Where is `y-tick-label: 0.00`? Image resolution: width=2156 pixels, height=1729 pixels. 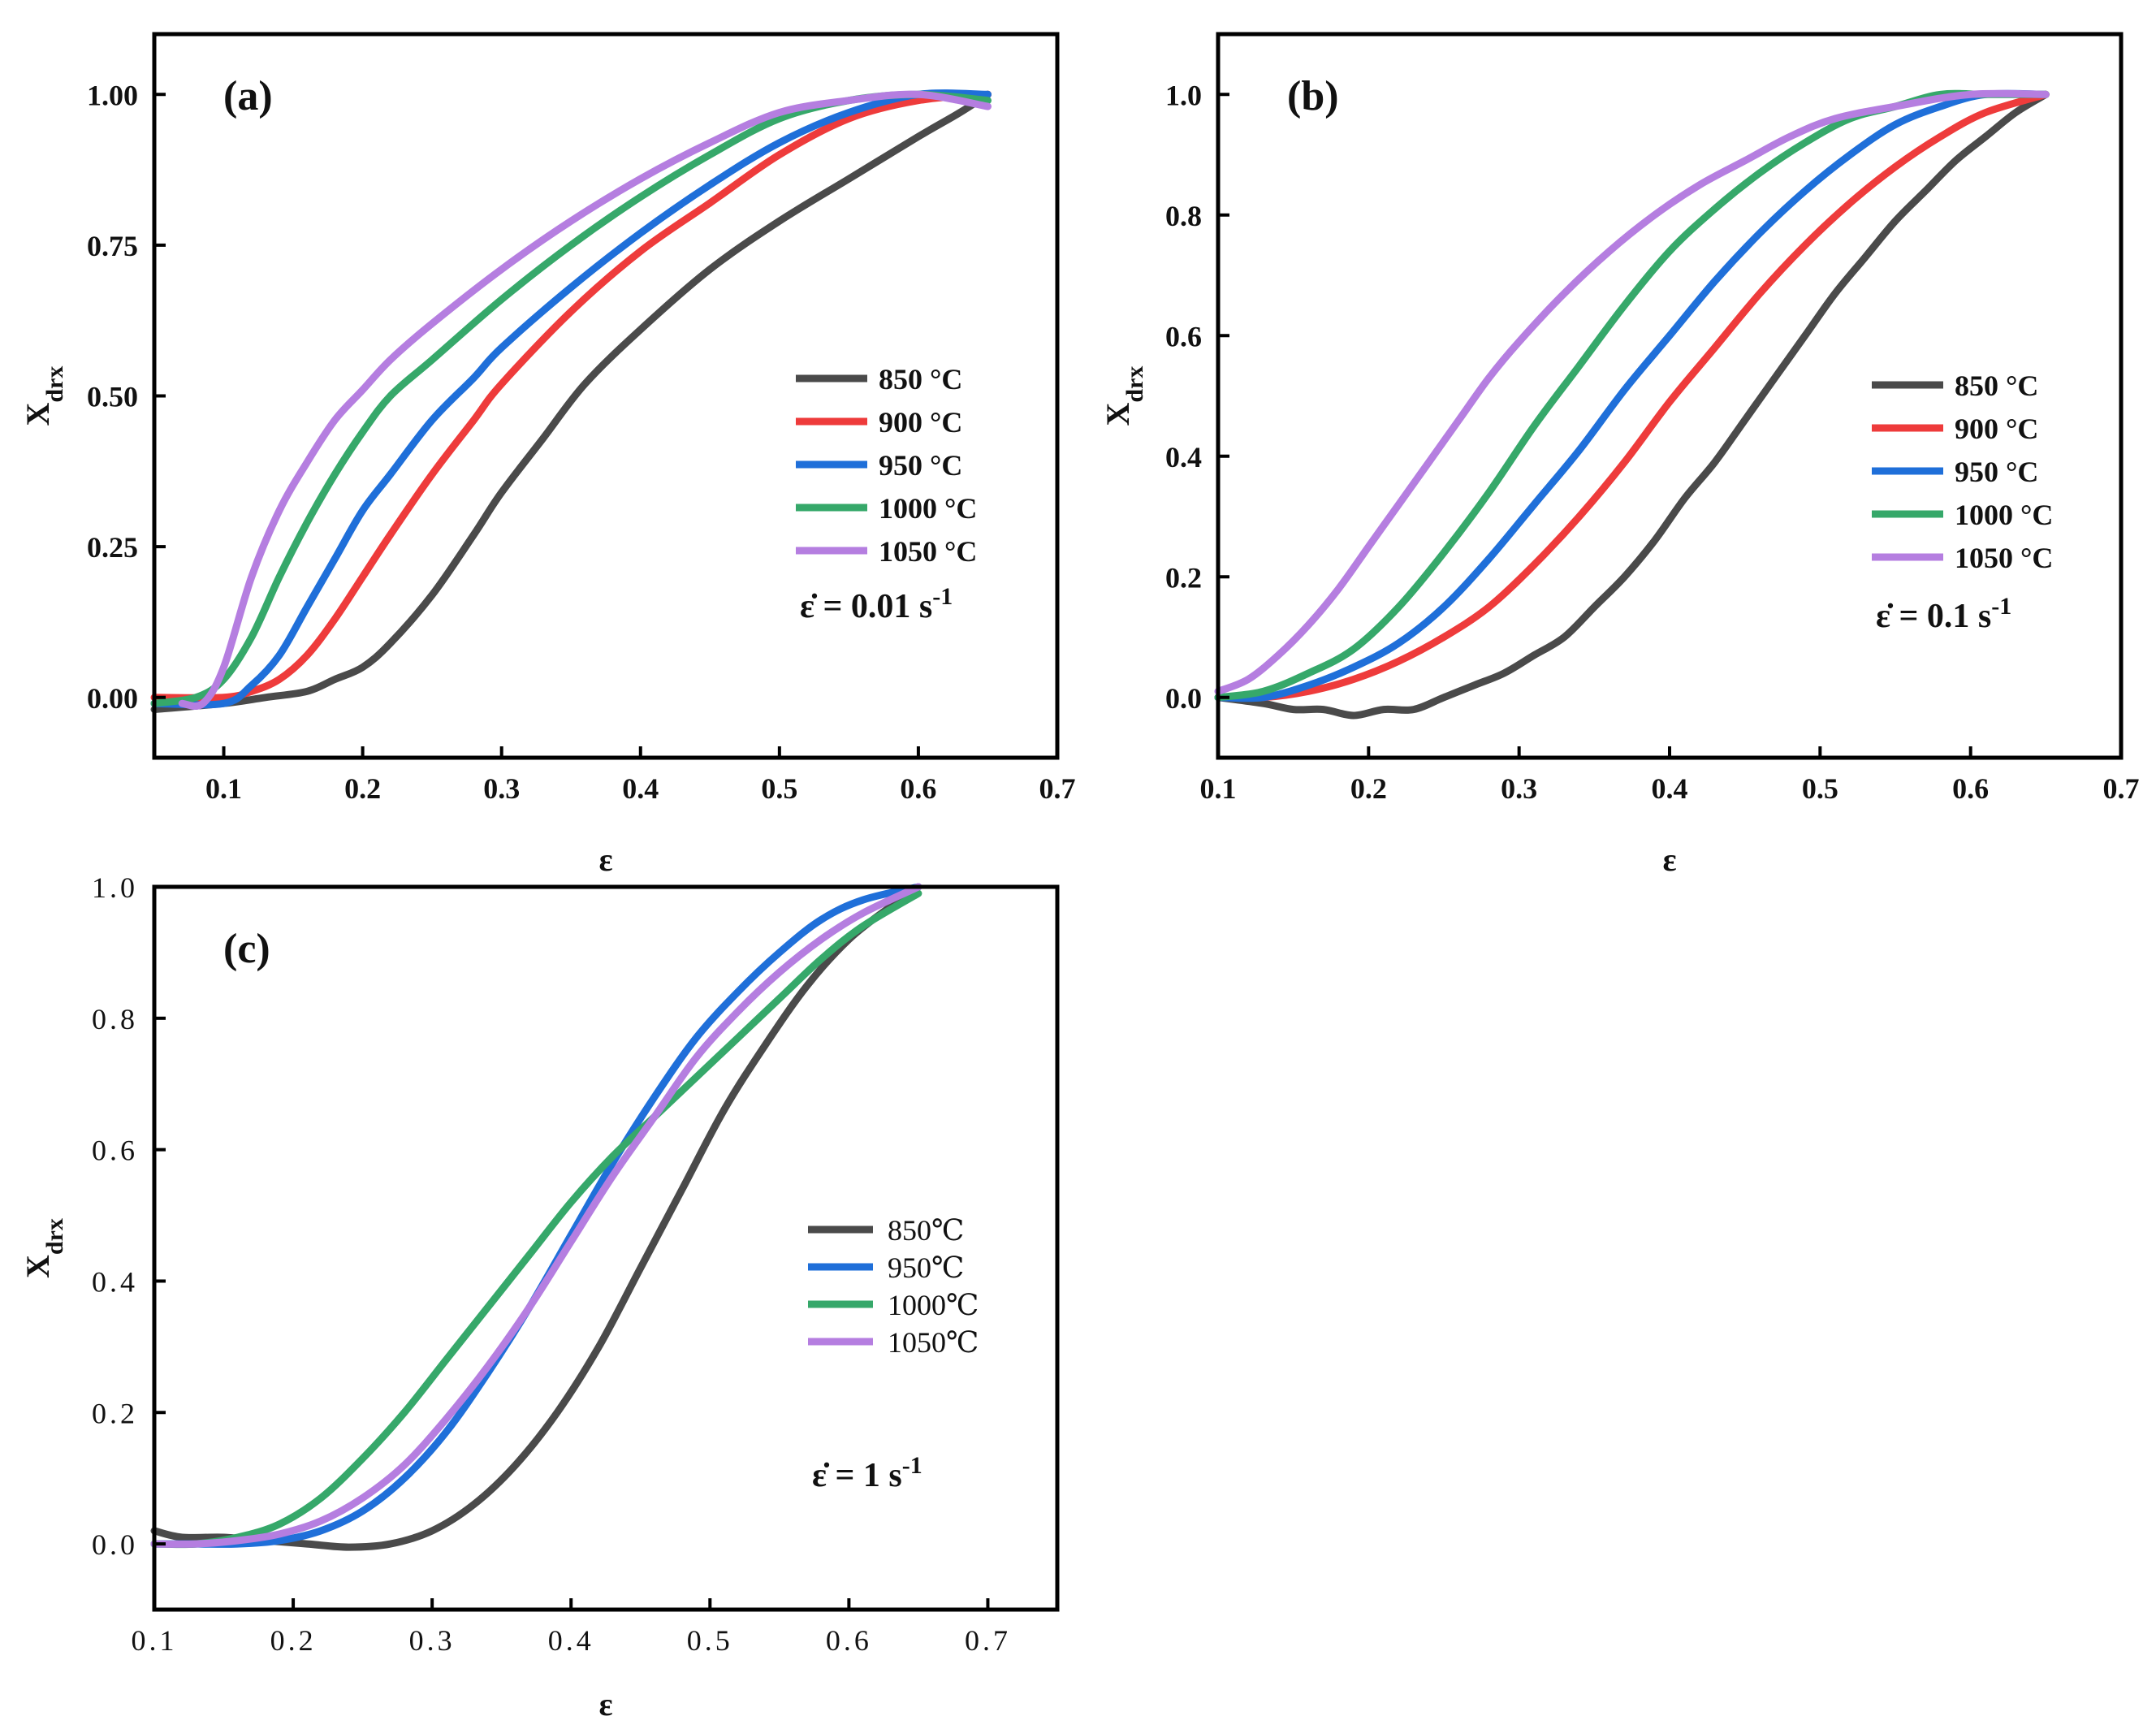
y-tick-label: 0.00 is located at coordinates (112, 698).